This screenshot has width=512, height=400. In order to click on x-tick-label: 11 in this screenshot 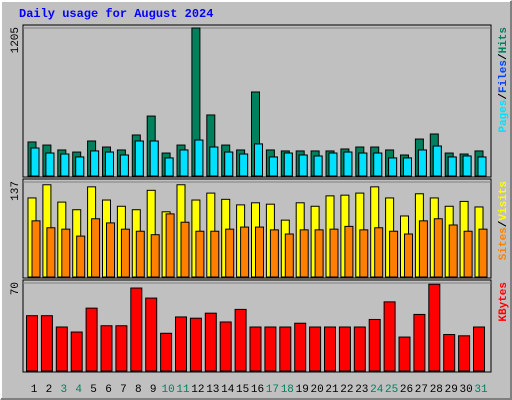, I will do `click(183, 390)`.